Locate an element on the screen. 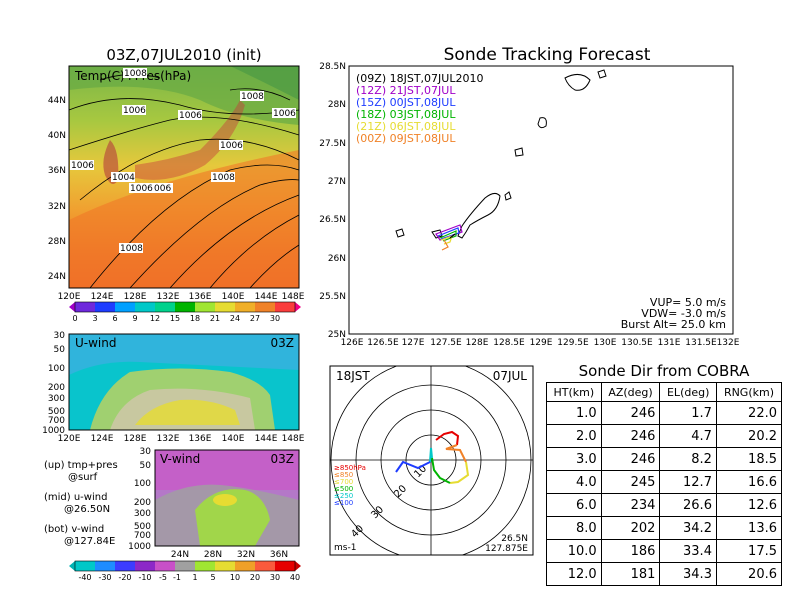 This screenshot has width=792, height=612. svg-text: 126.5E is located at coordinates (383, 343).